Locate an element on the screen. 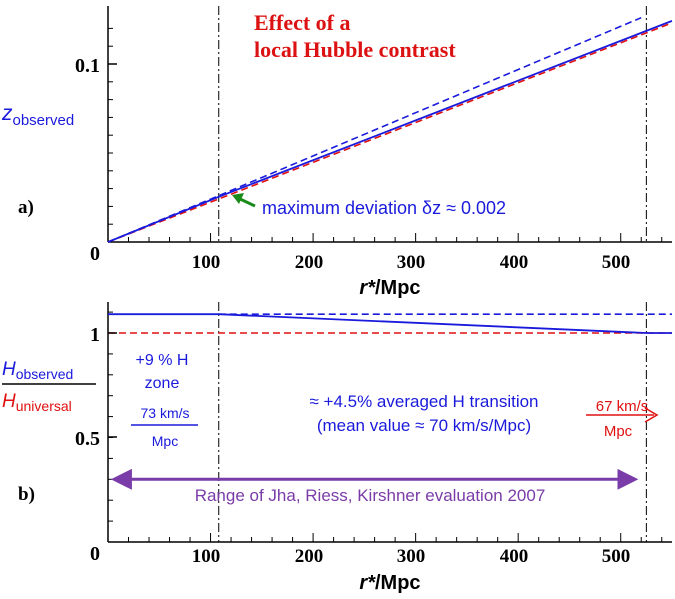 This screenshot has height=599, width=675. panel-a-y-label-sub: observed is located at coordinates (44, 120).